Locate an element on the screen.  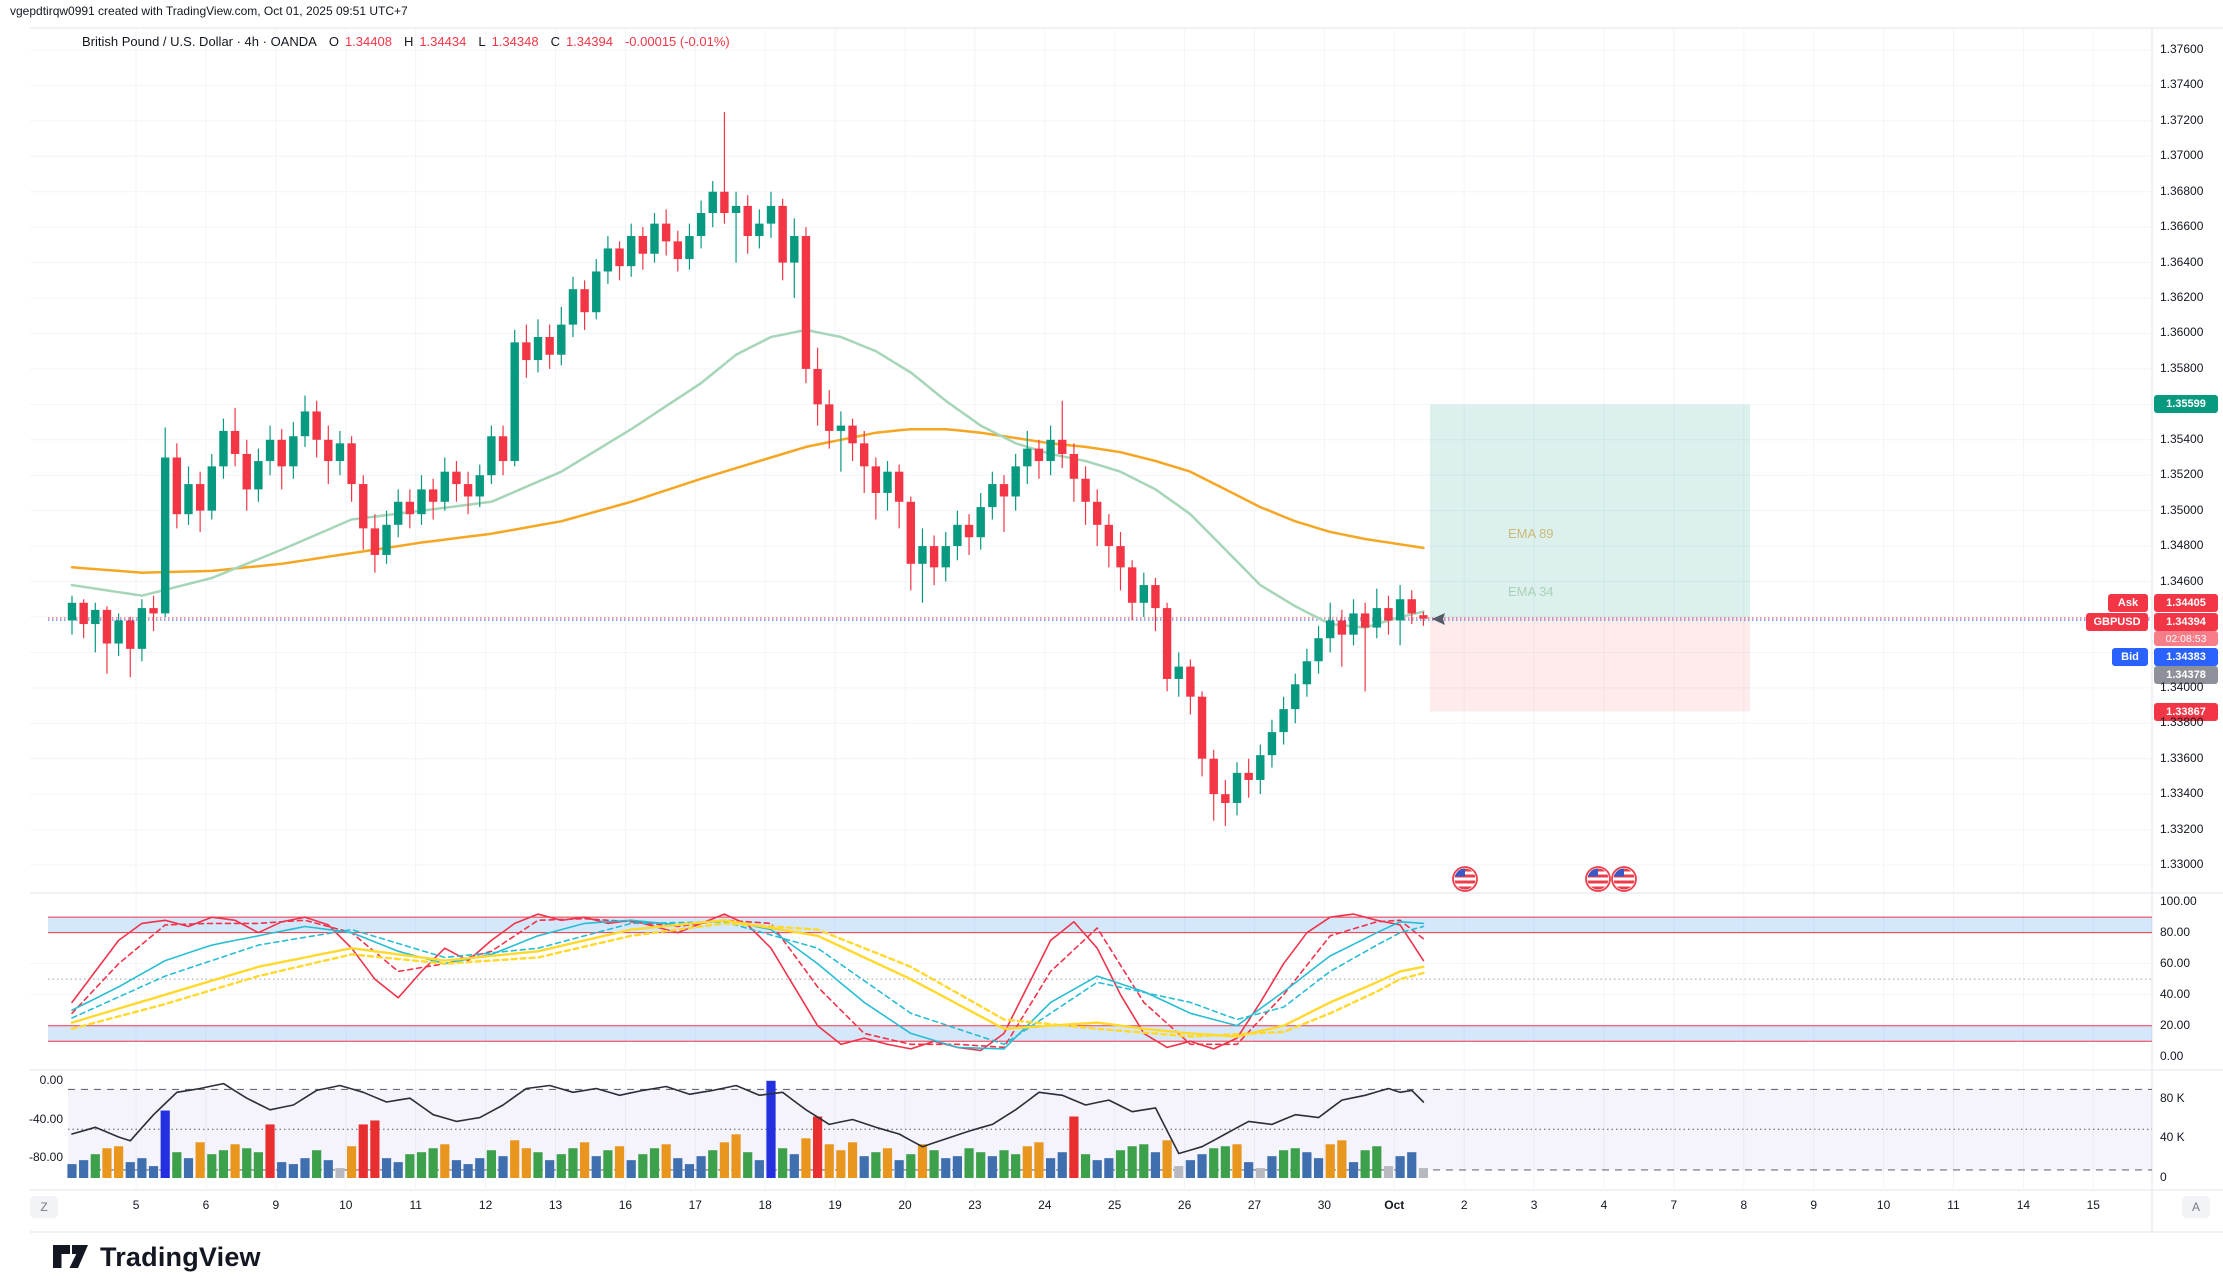
price-tick-label: 1.36800 is located at coordinates (2182, 190).